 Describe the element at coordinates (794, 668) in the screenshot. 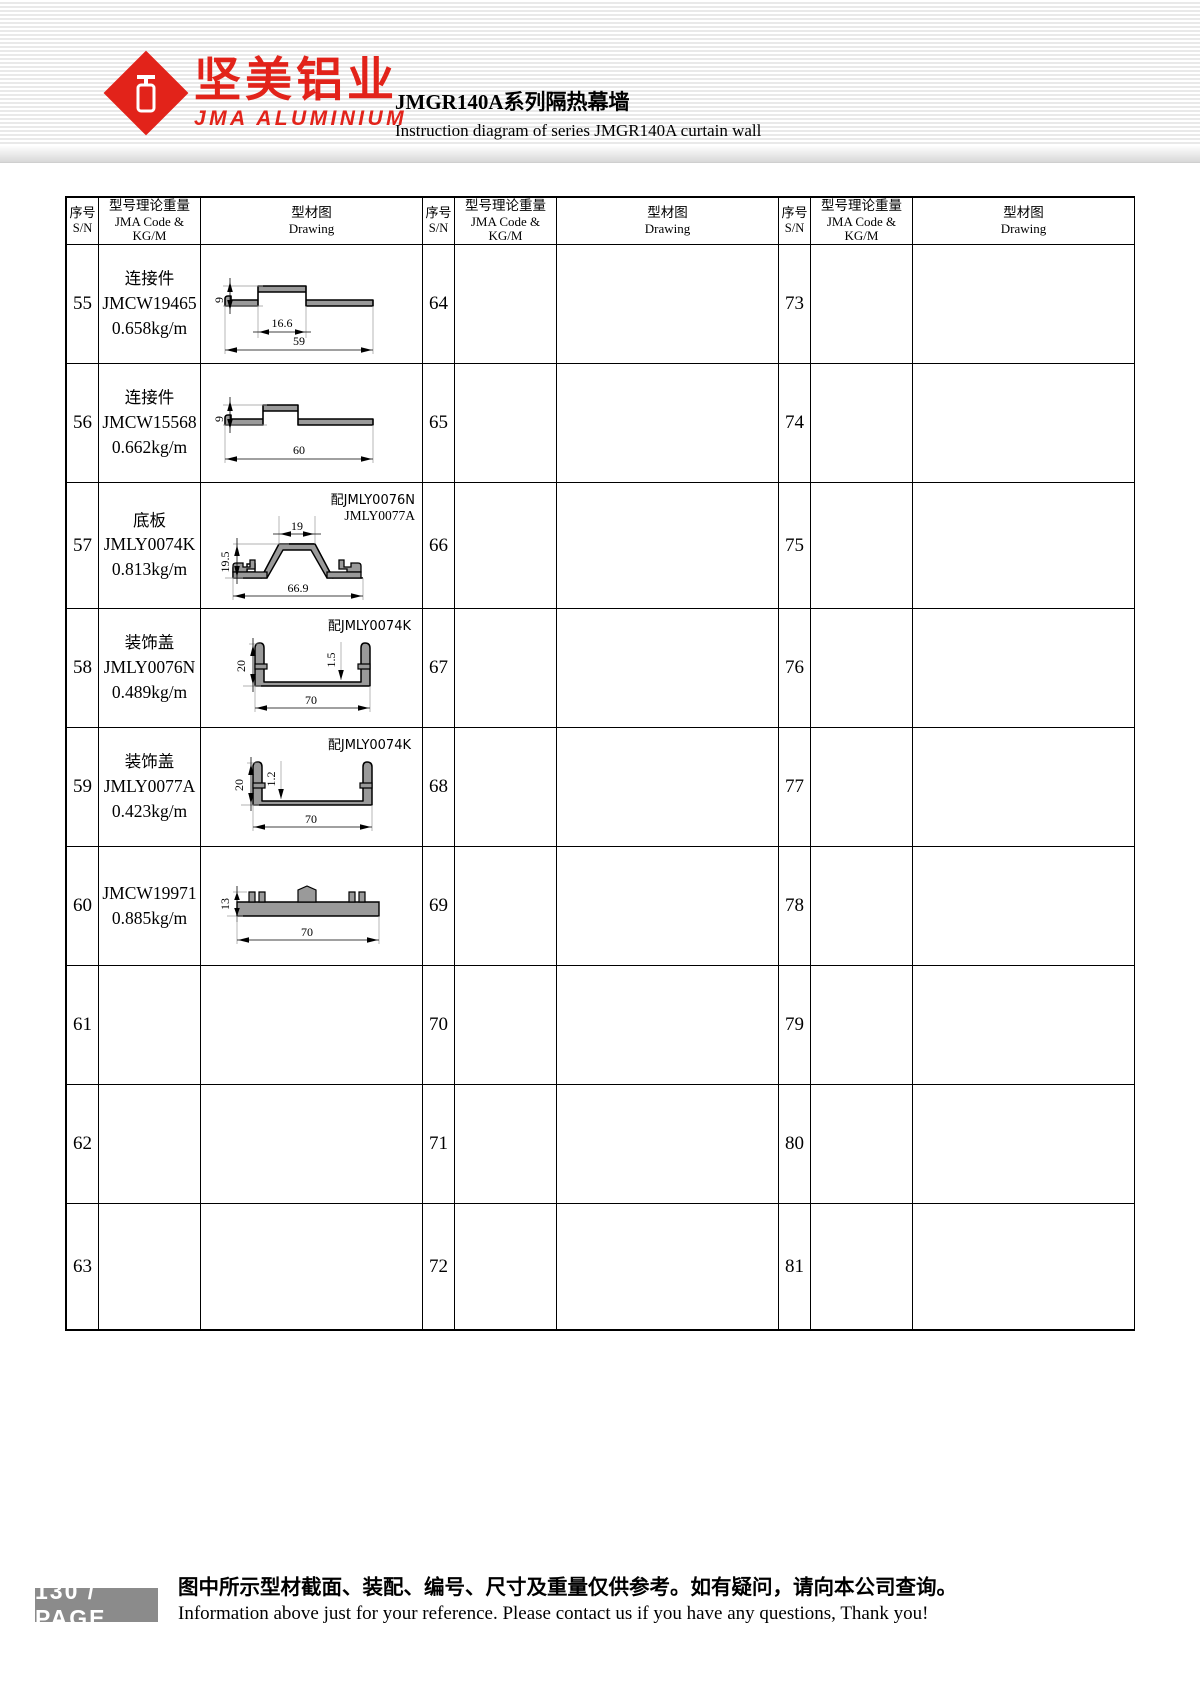

I see `sn-76: 76` at that location.